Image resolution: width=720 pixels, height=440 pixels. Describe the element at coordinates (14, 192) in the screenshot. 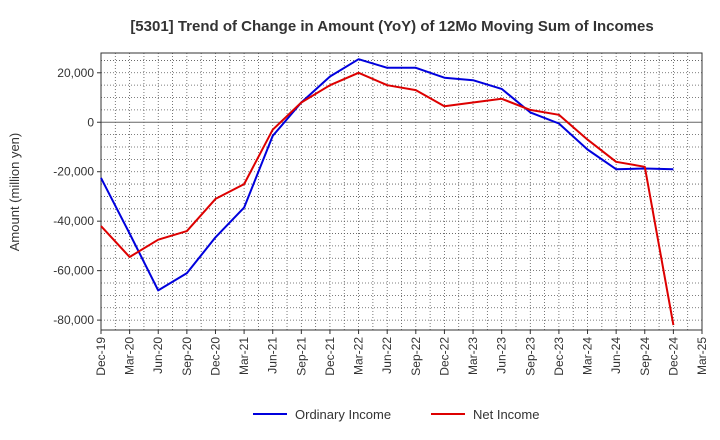

I see `y-axis-label: Amount (million yen)` at that location.